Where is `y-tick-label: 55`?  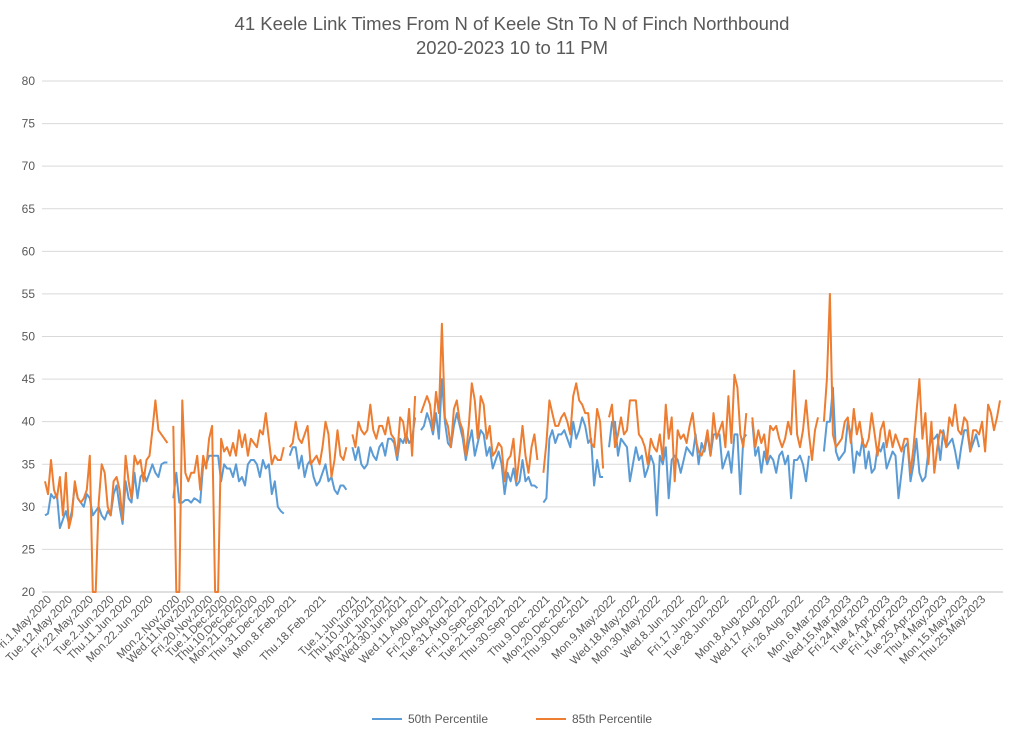
y-tick-label: 55 is located at coordinates (29, 294).